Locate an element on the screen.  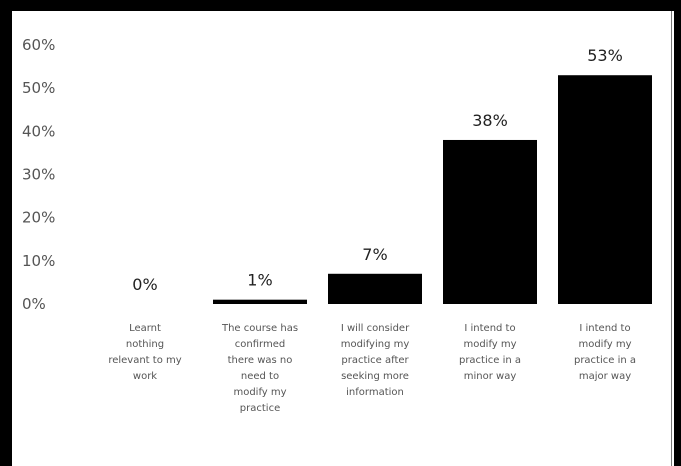
y-tick-label: 10% is located at coordinates (38, 261).